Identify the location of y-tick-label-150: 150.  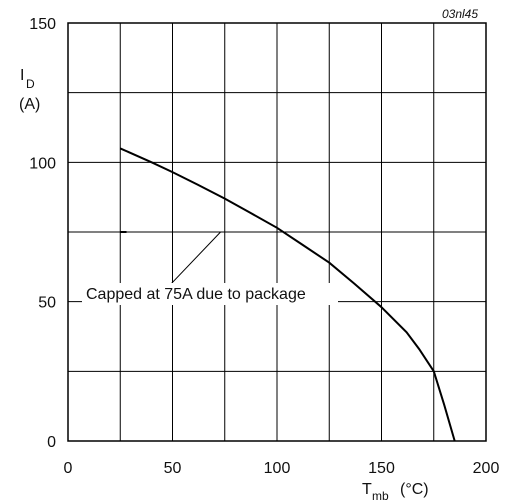
(42, 24).